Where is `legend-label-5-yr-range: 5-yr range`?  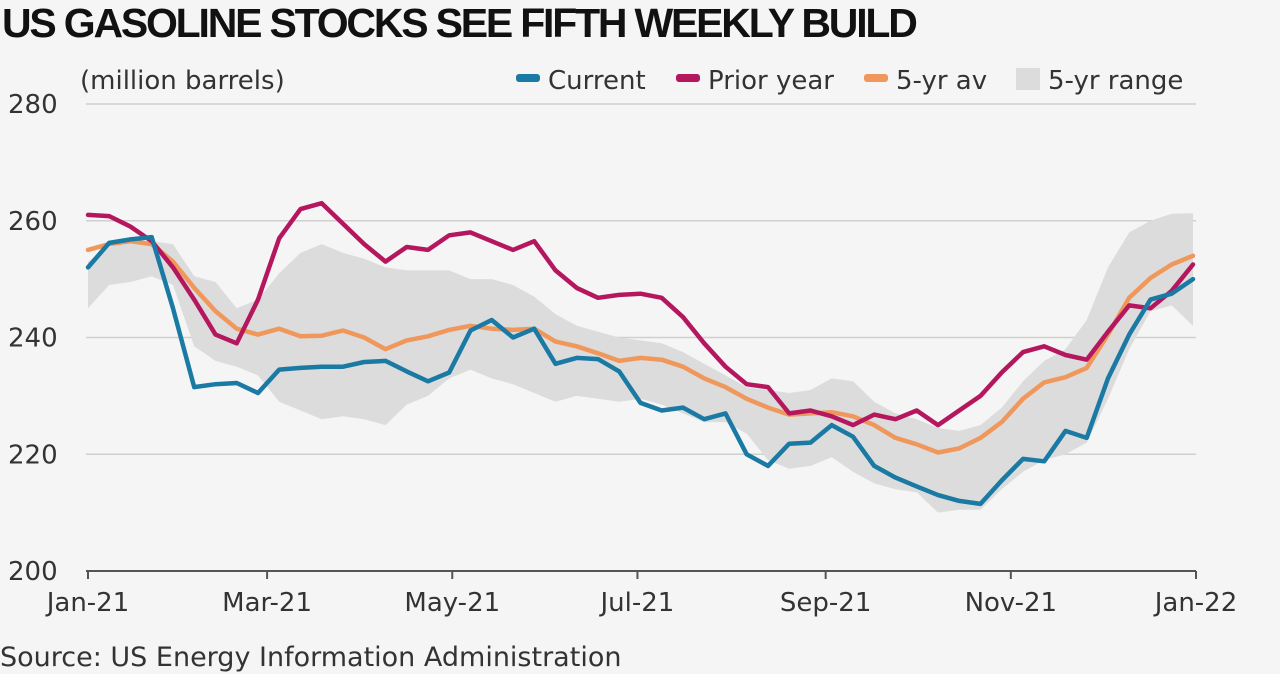
legend-label-5-yr-range: 5-yr range is located at coordinates (1115, 81).